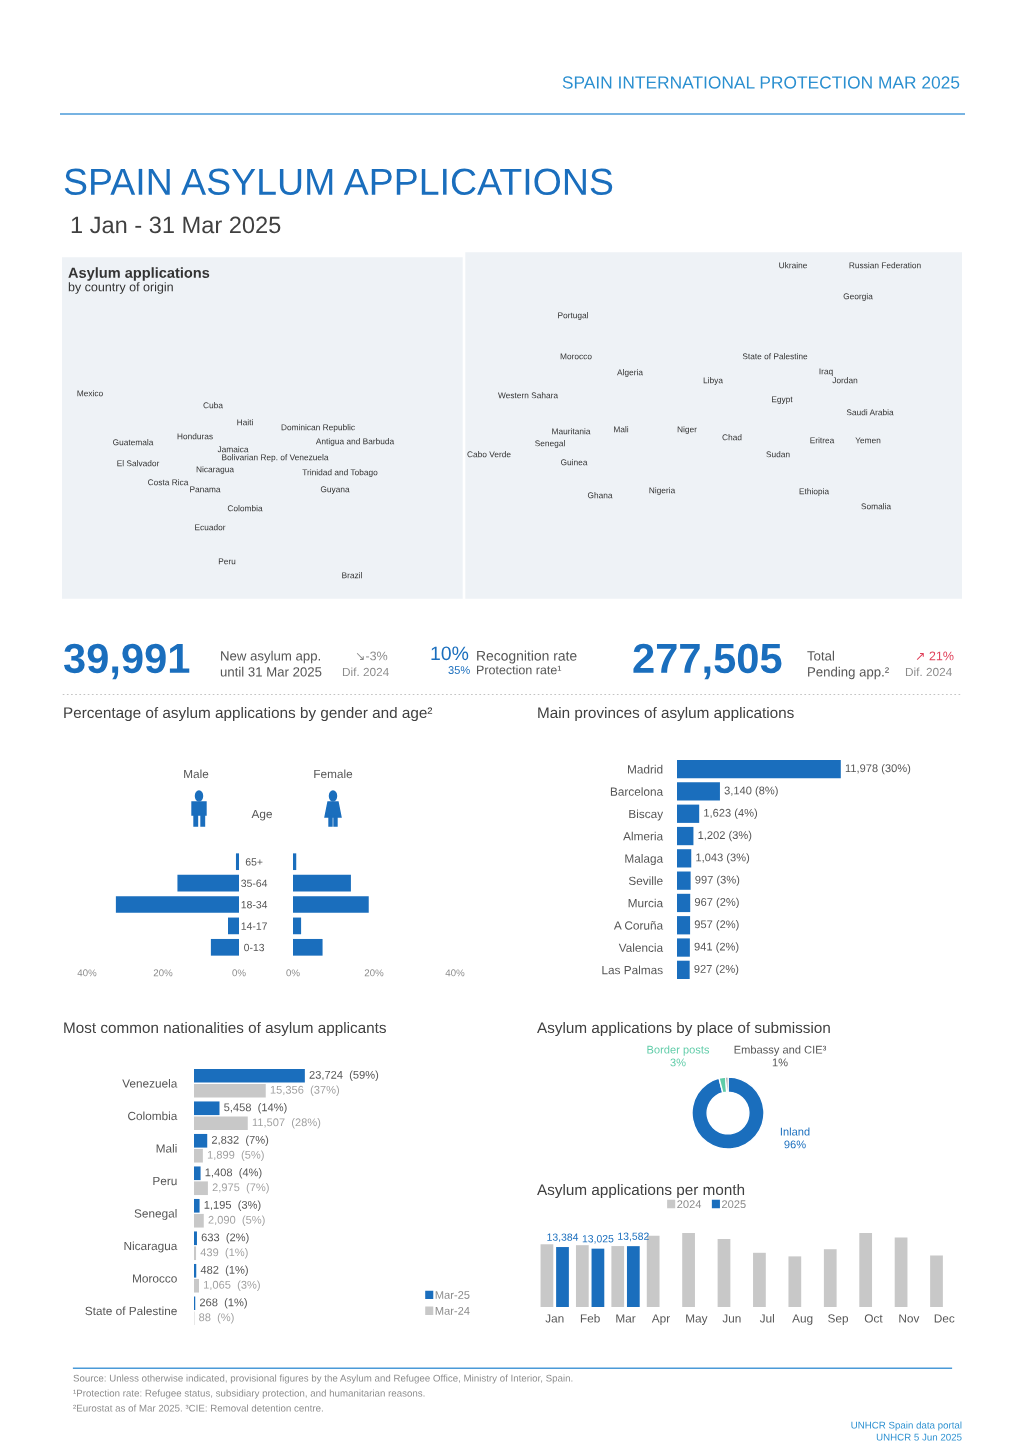 The image size is (1024, 1449). Describe the element at coordinates (795, 1131) in the screenshot. I see `slice-label: Inland` at that location.